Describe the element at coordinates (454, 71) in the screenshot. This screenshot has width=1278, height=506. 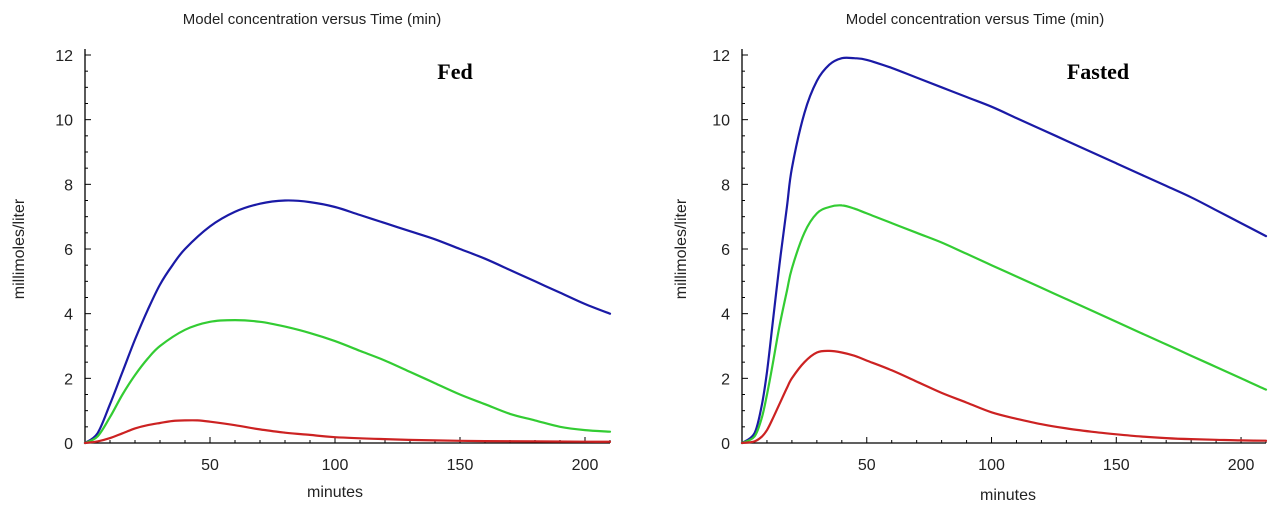
I see `panel-annotation: Fed` at that location.